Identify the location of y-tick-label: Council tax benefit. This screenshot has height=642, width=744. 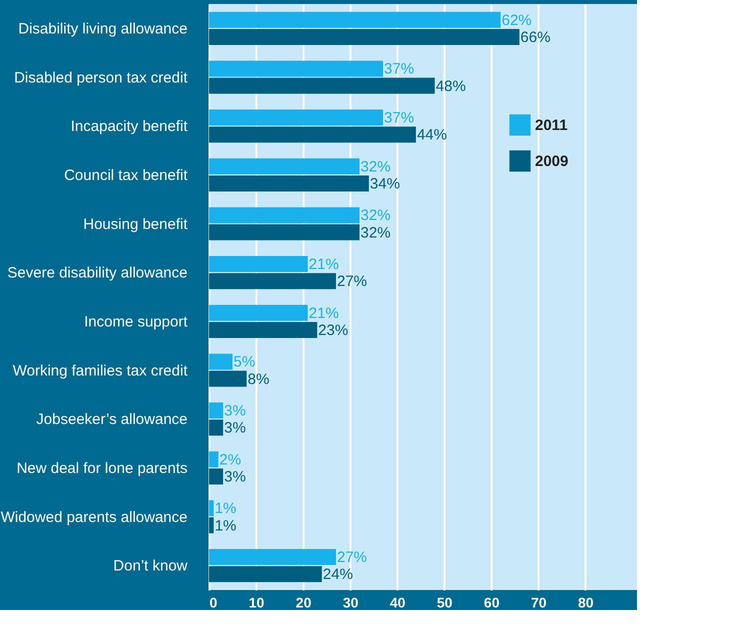
(126, 175).